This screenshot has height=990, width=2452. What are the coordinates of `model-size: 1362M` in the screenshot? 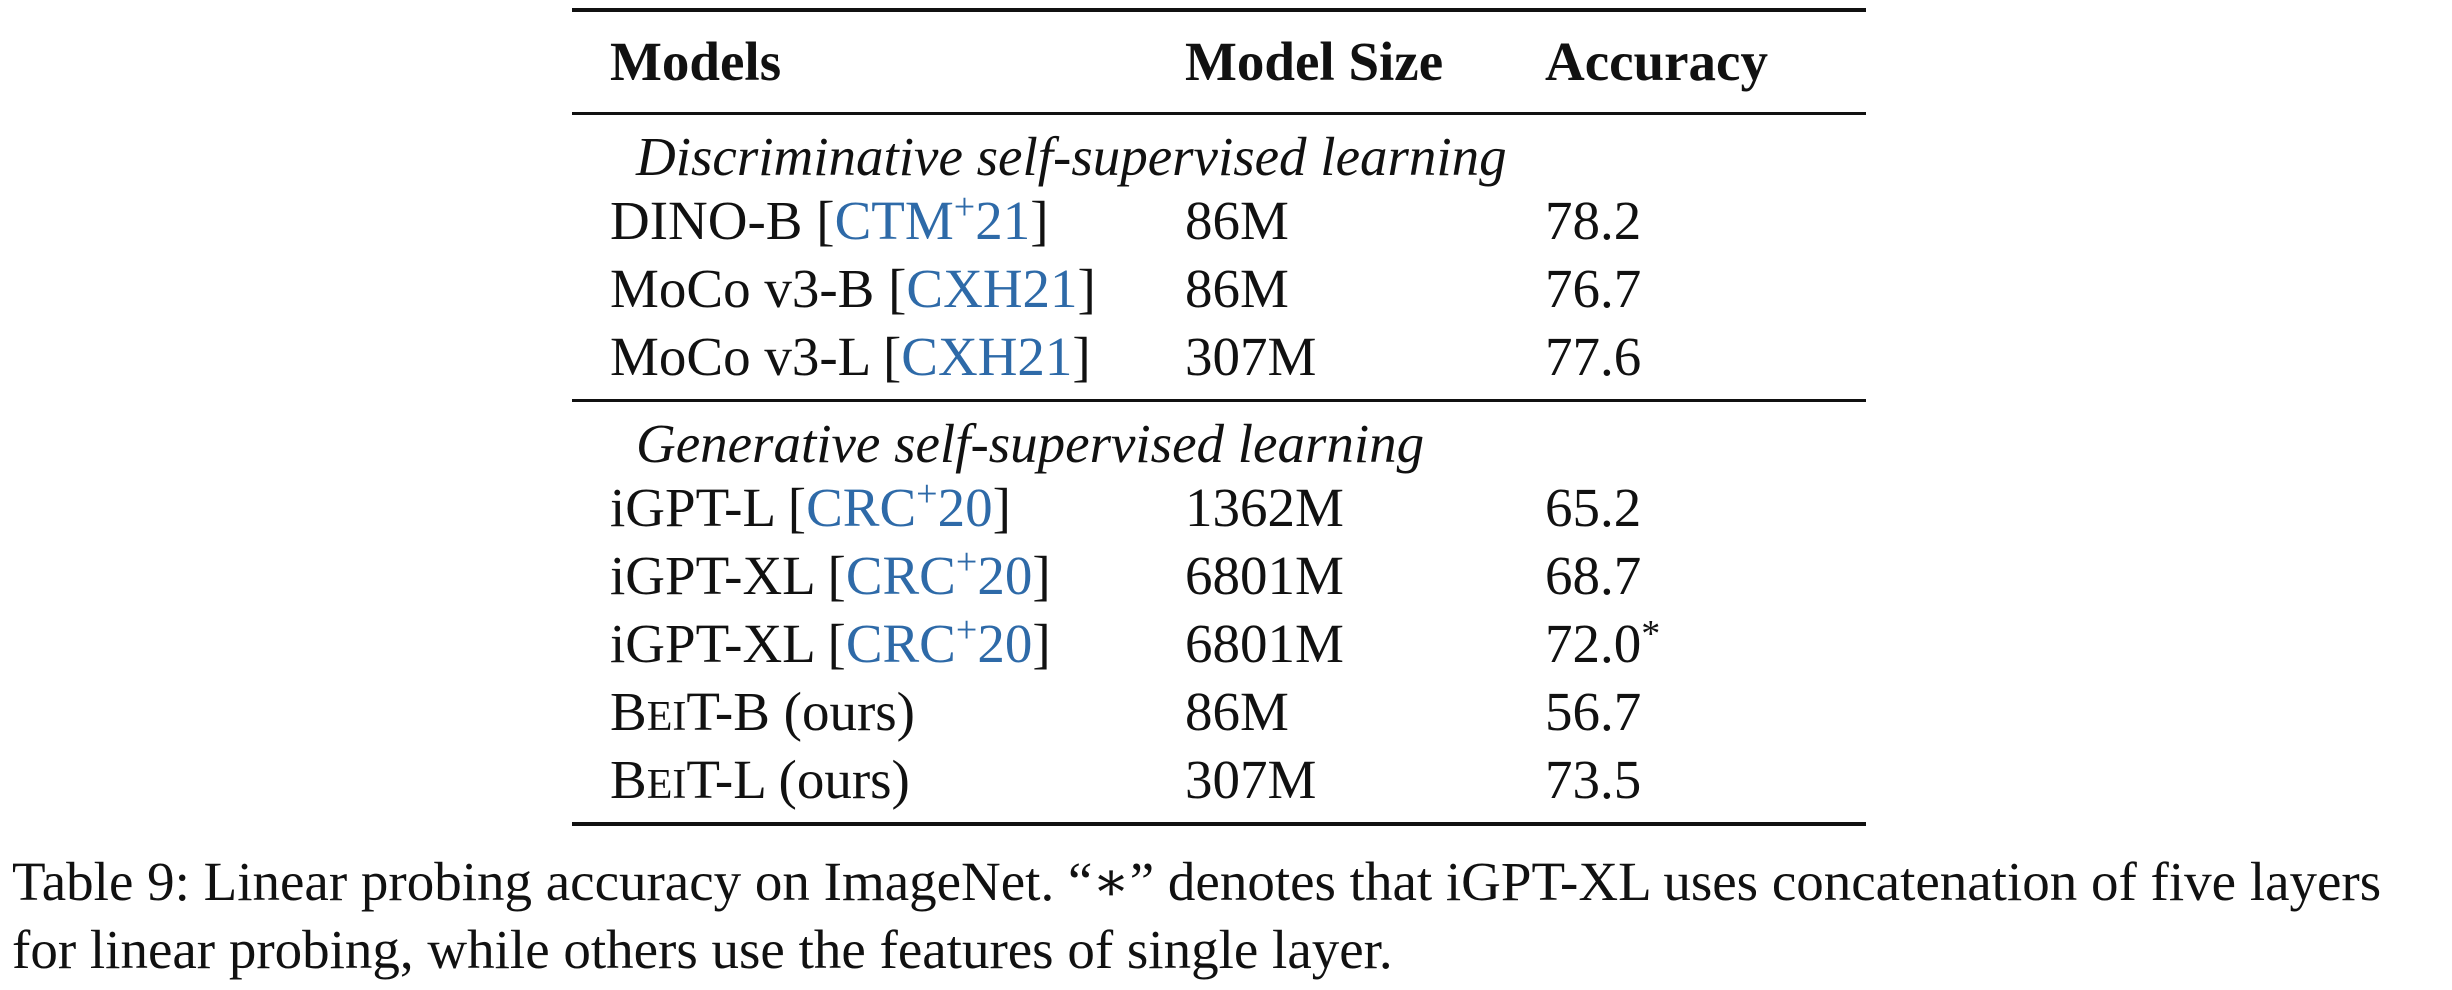 It's located at (1264, 507).